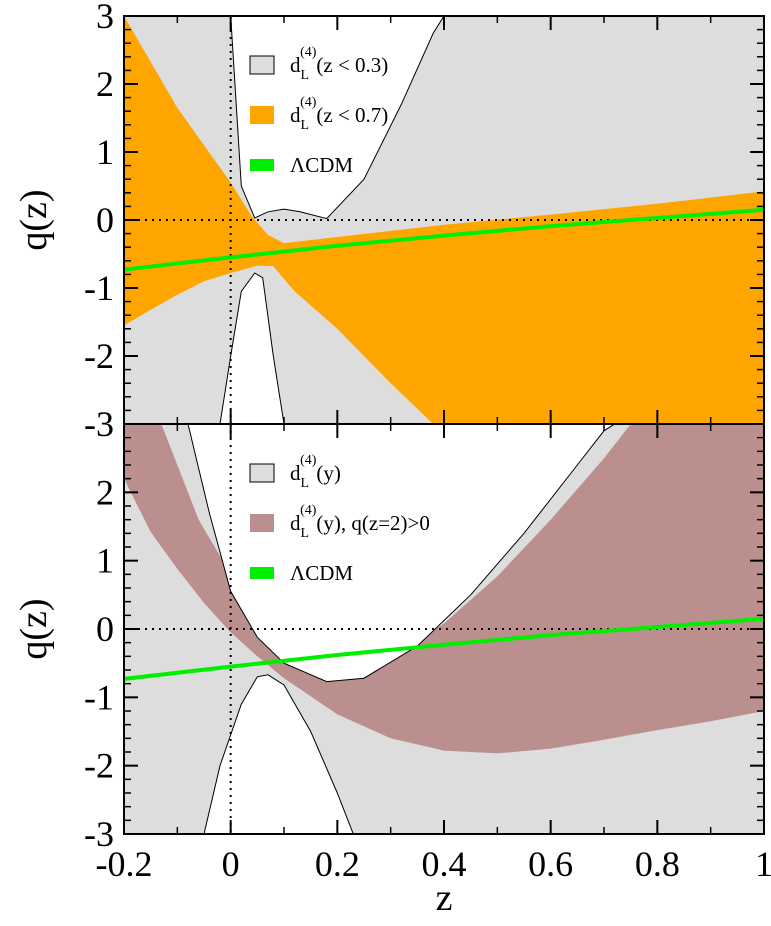 This screenshot has height=926, width=771. I want to click on legend-label: dL(4)(z < 0.7), so click(339, 114).